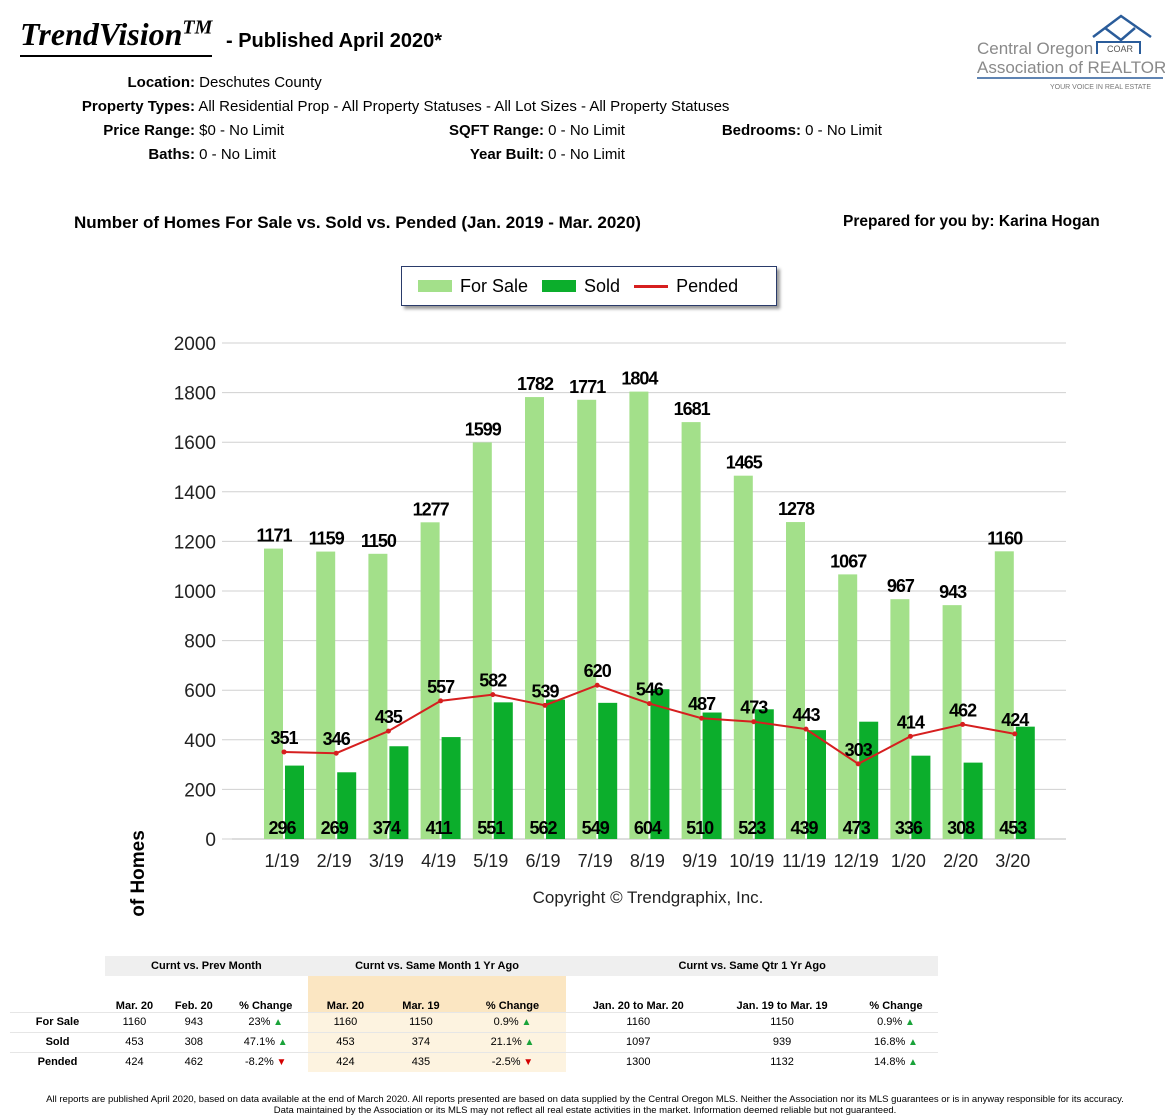 Image resolution: width=1170 pixels, height=1120 pixels. Describe the element at coordinates (700, 828) in the screenshot. I see `sold-value-label: 510` at that location.